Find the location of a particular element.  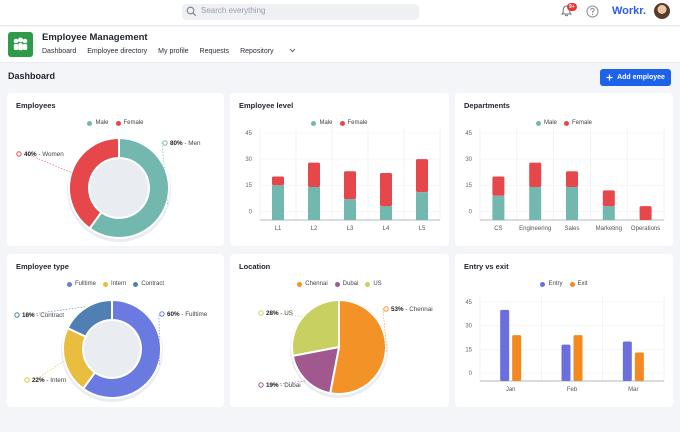

location-leader-us is located at coordinates (285, 314).